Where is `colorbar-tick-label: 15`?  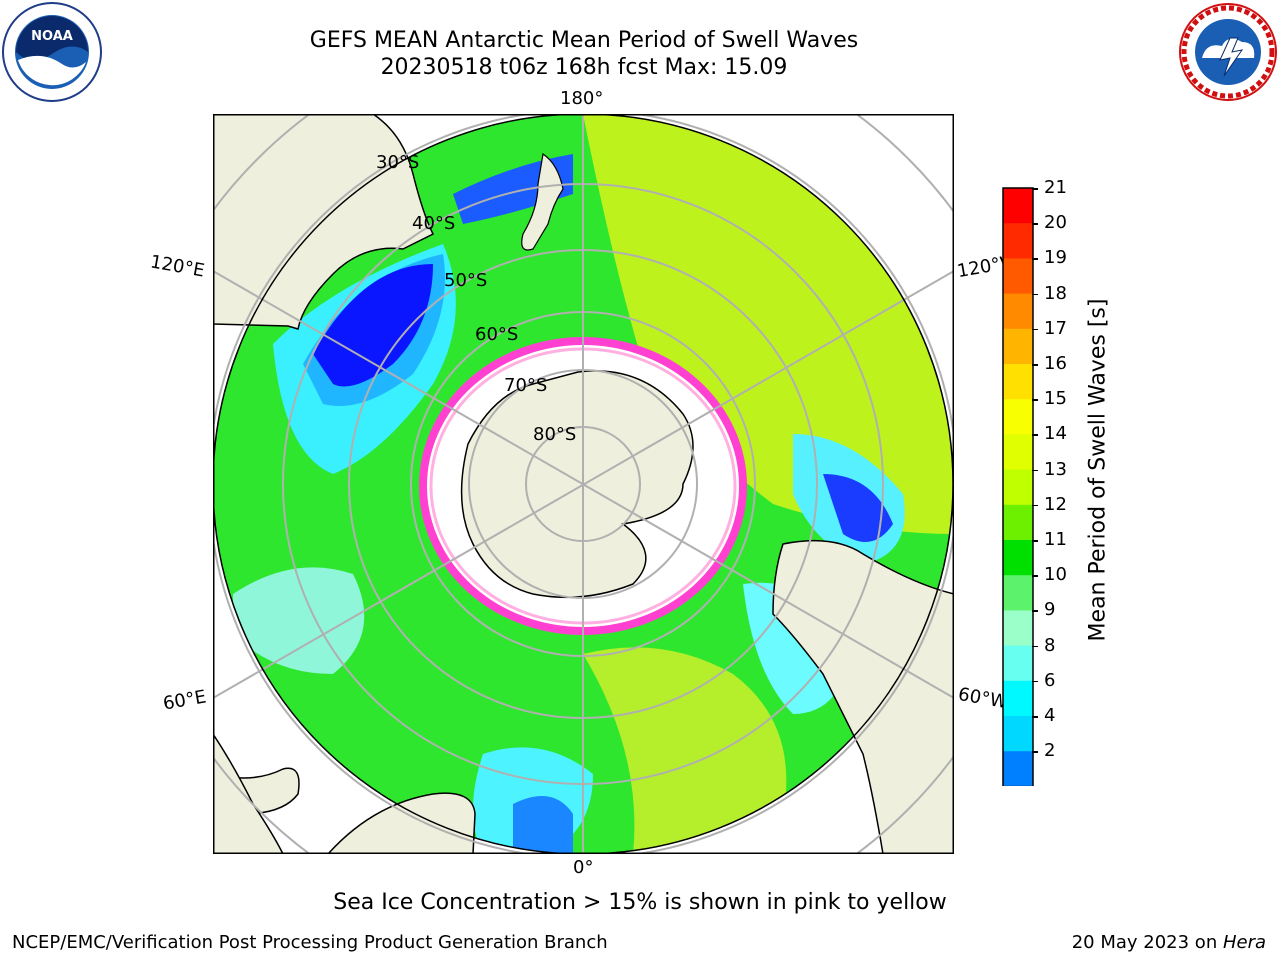 colorbar-tick-label: 15 is located at coordinates (1055, 399).